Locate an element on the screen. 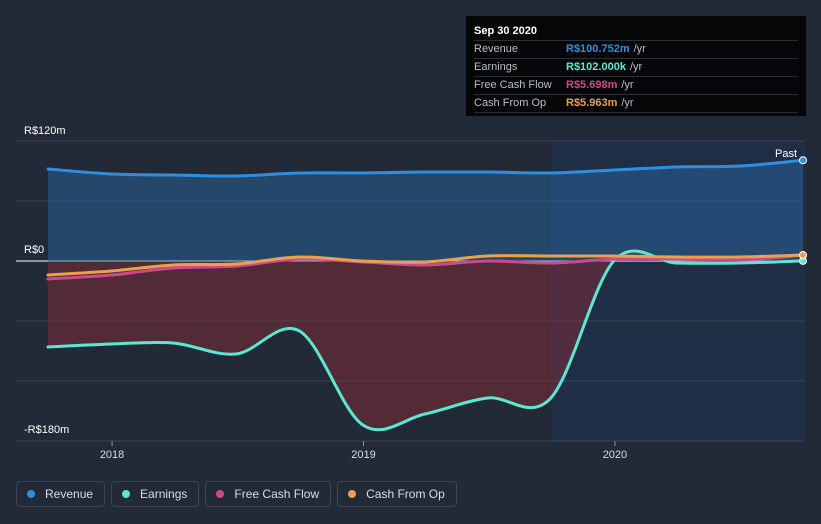 This screenshot has width=821, height=524. tooltip-row-value: R$5.698m is located at coordinates (592, 85).